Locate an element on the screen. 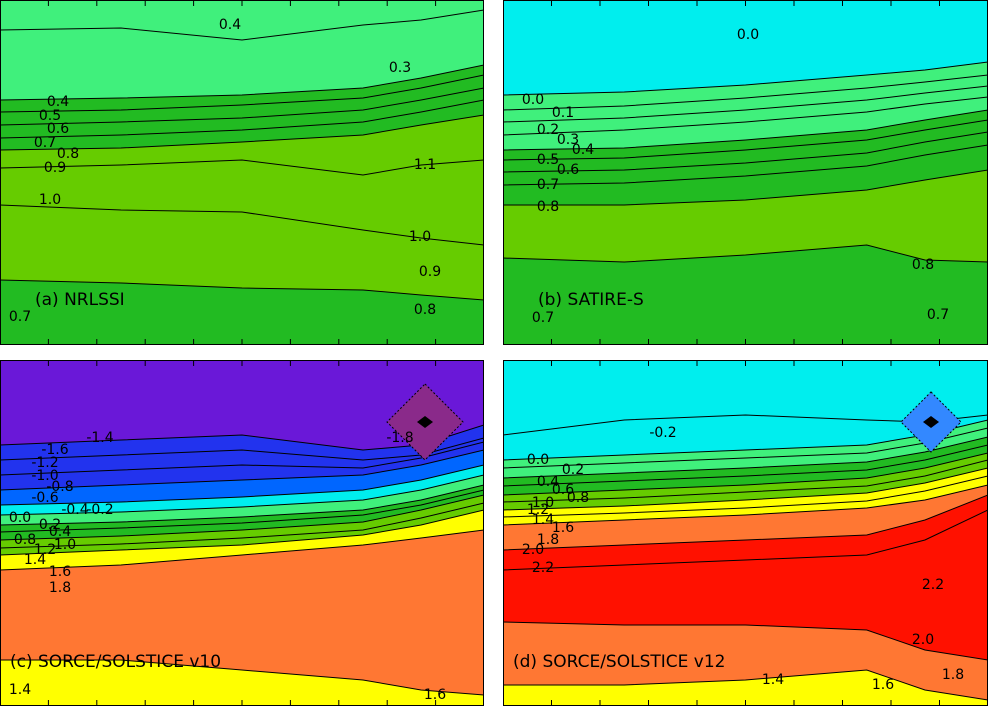 This screenshot has height=706, width=988. contour-label: 1.1 is located at coordinates (425, 165).